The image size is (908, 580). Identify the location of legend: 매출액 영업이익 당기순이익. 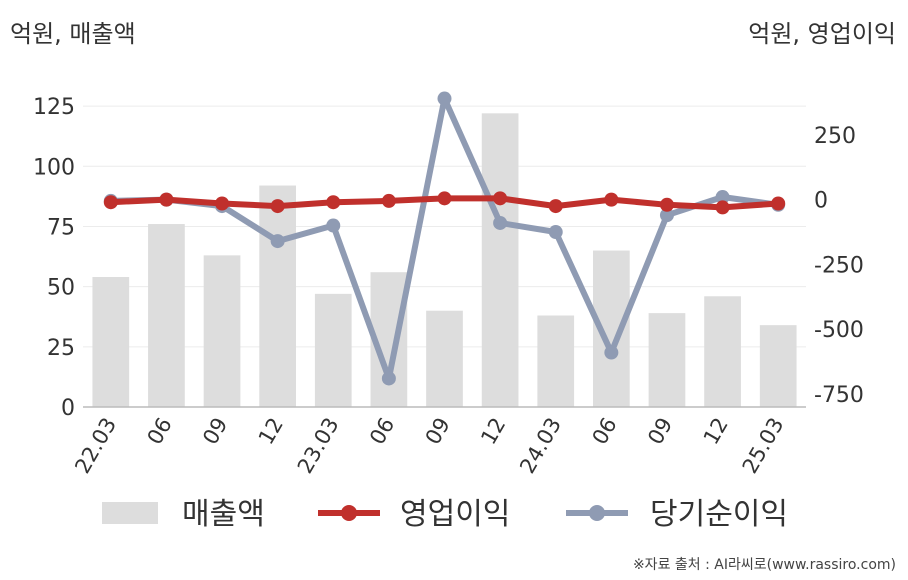
(445, 514).